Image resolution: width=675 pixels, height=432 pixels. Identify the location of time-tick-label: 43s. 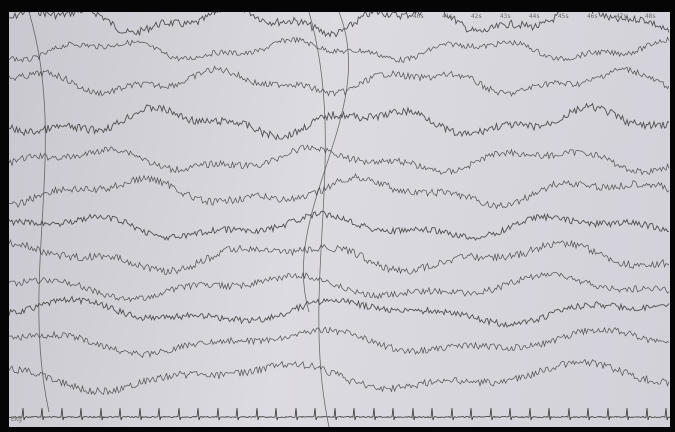
(505, 16).